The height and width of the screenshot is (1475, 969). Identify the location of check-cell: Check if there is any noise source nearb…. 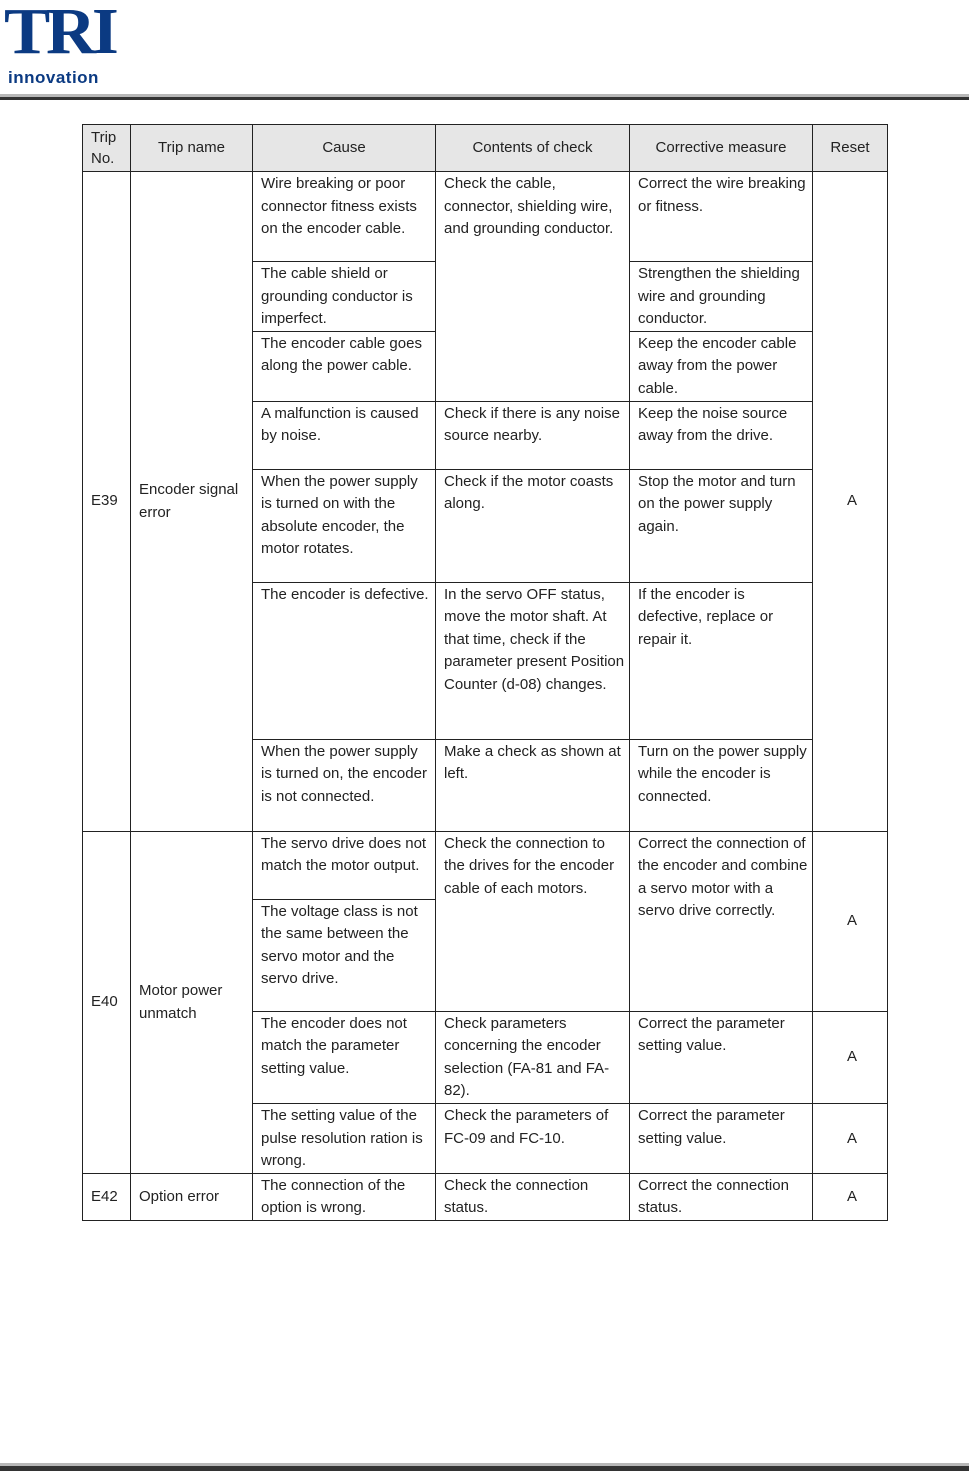
(532, 435).